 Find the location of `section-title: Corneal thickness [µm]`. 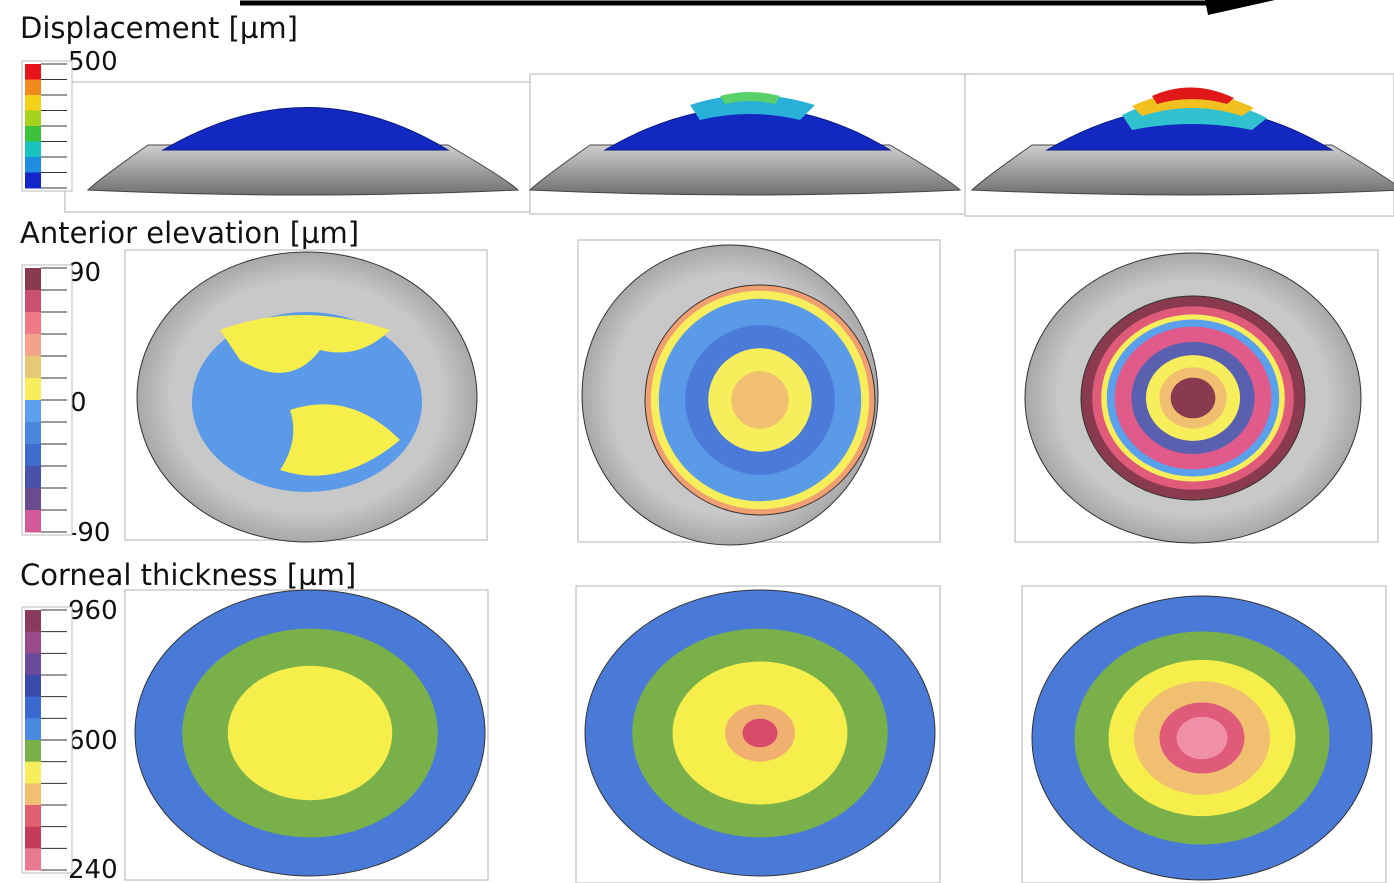

section-title: Corneal thickness [µm] is located at coordinates (188, 575).